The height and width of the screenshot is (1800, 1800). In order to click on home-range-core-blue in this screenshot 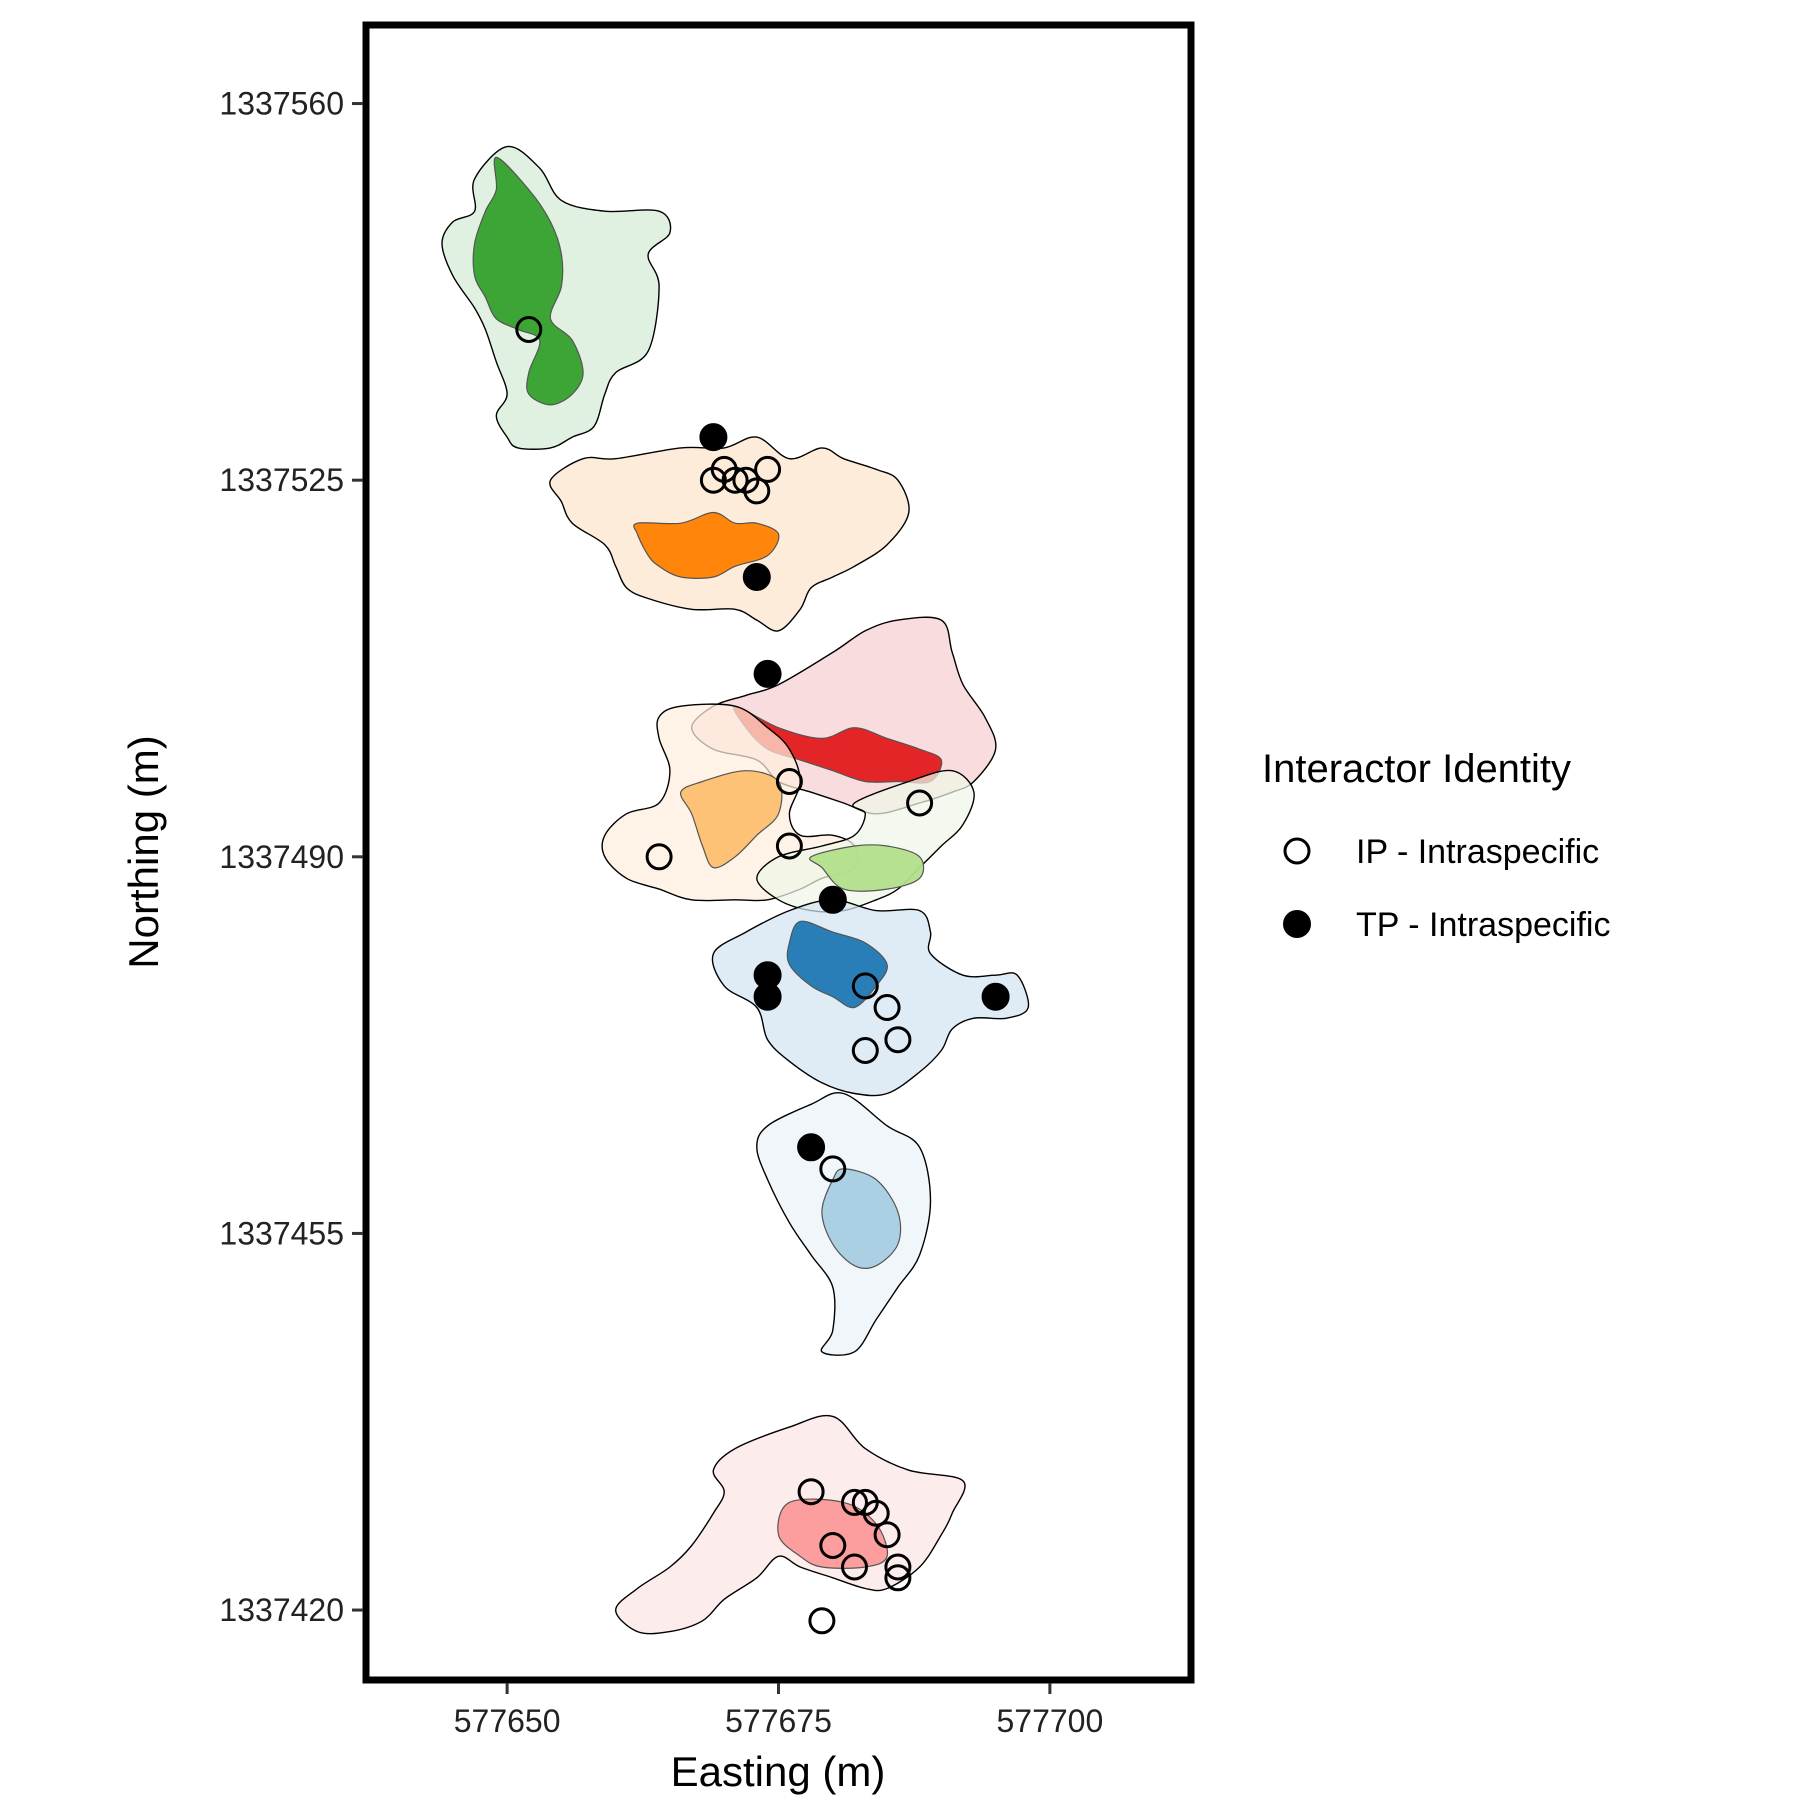, I will do `click(837, 964)`.